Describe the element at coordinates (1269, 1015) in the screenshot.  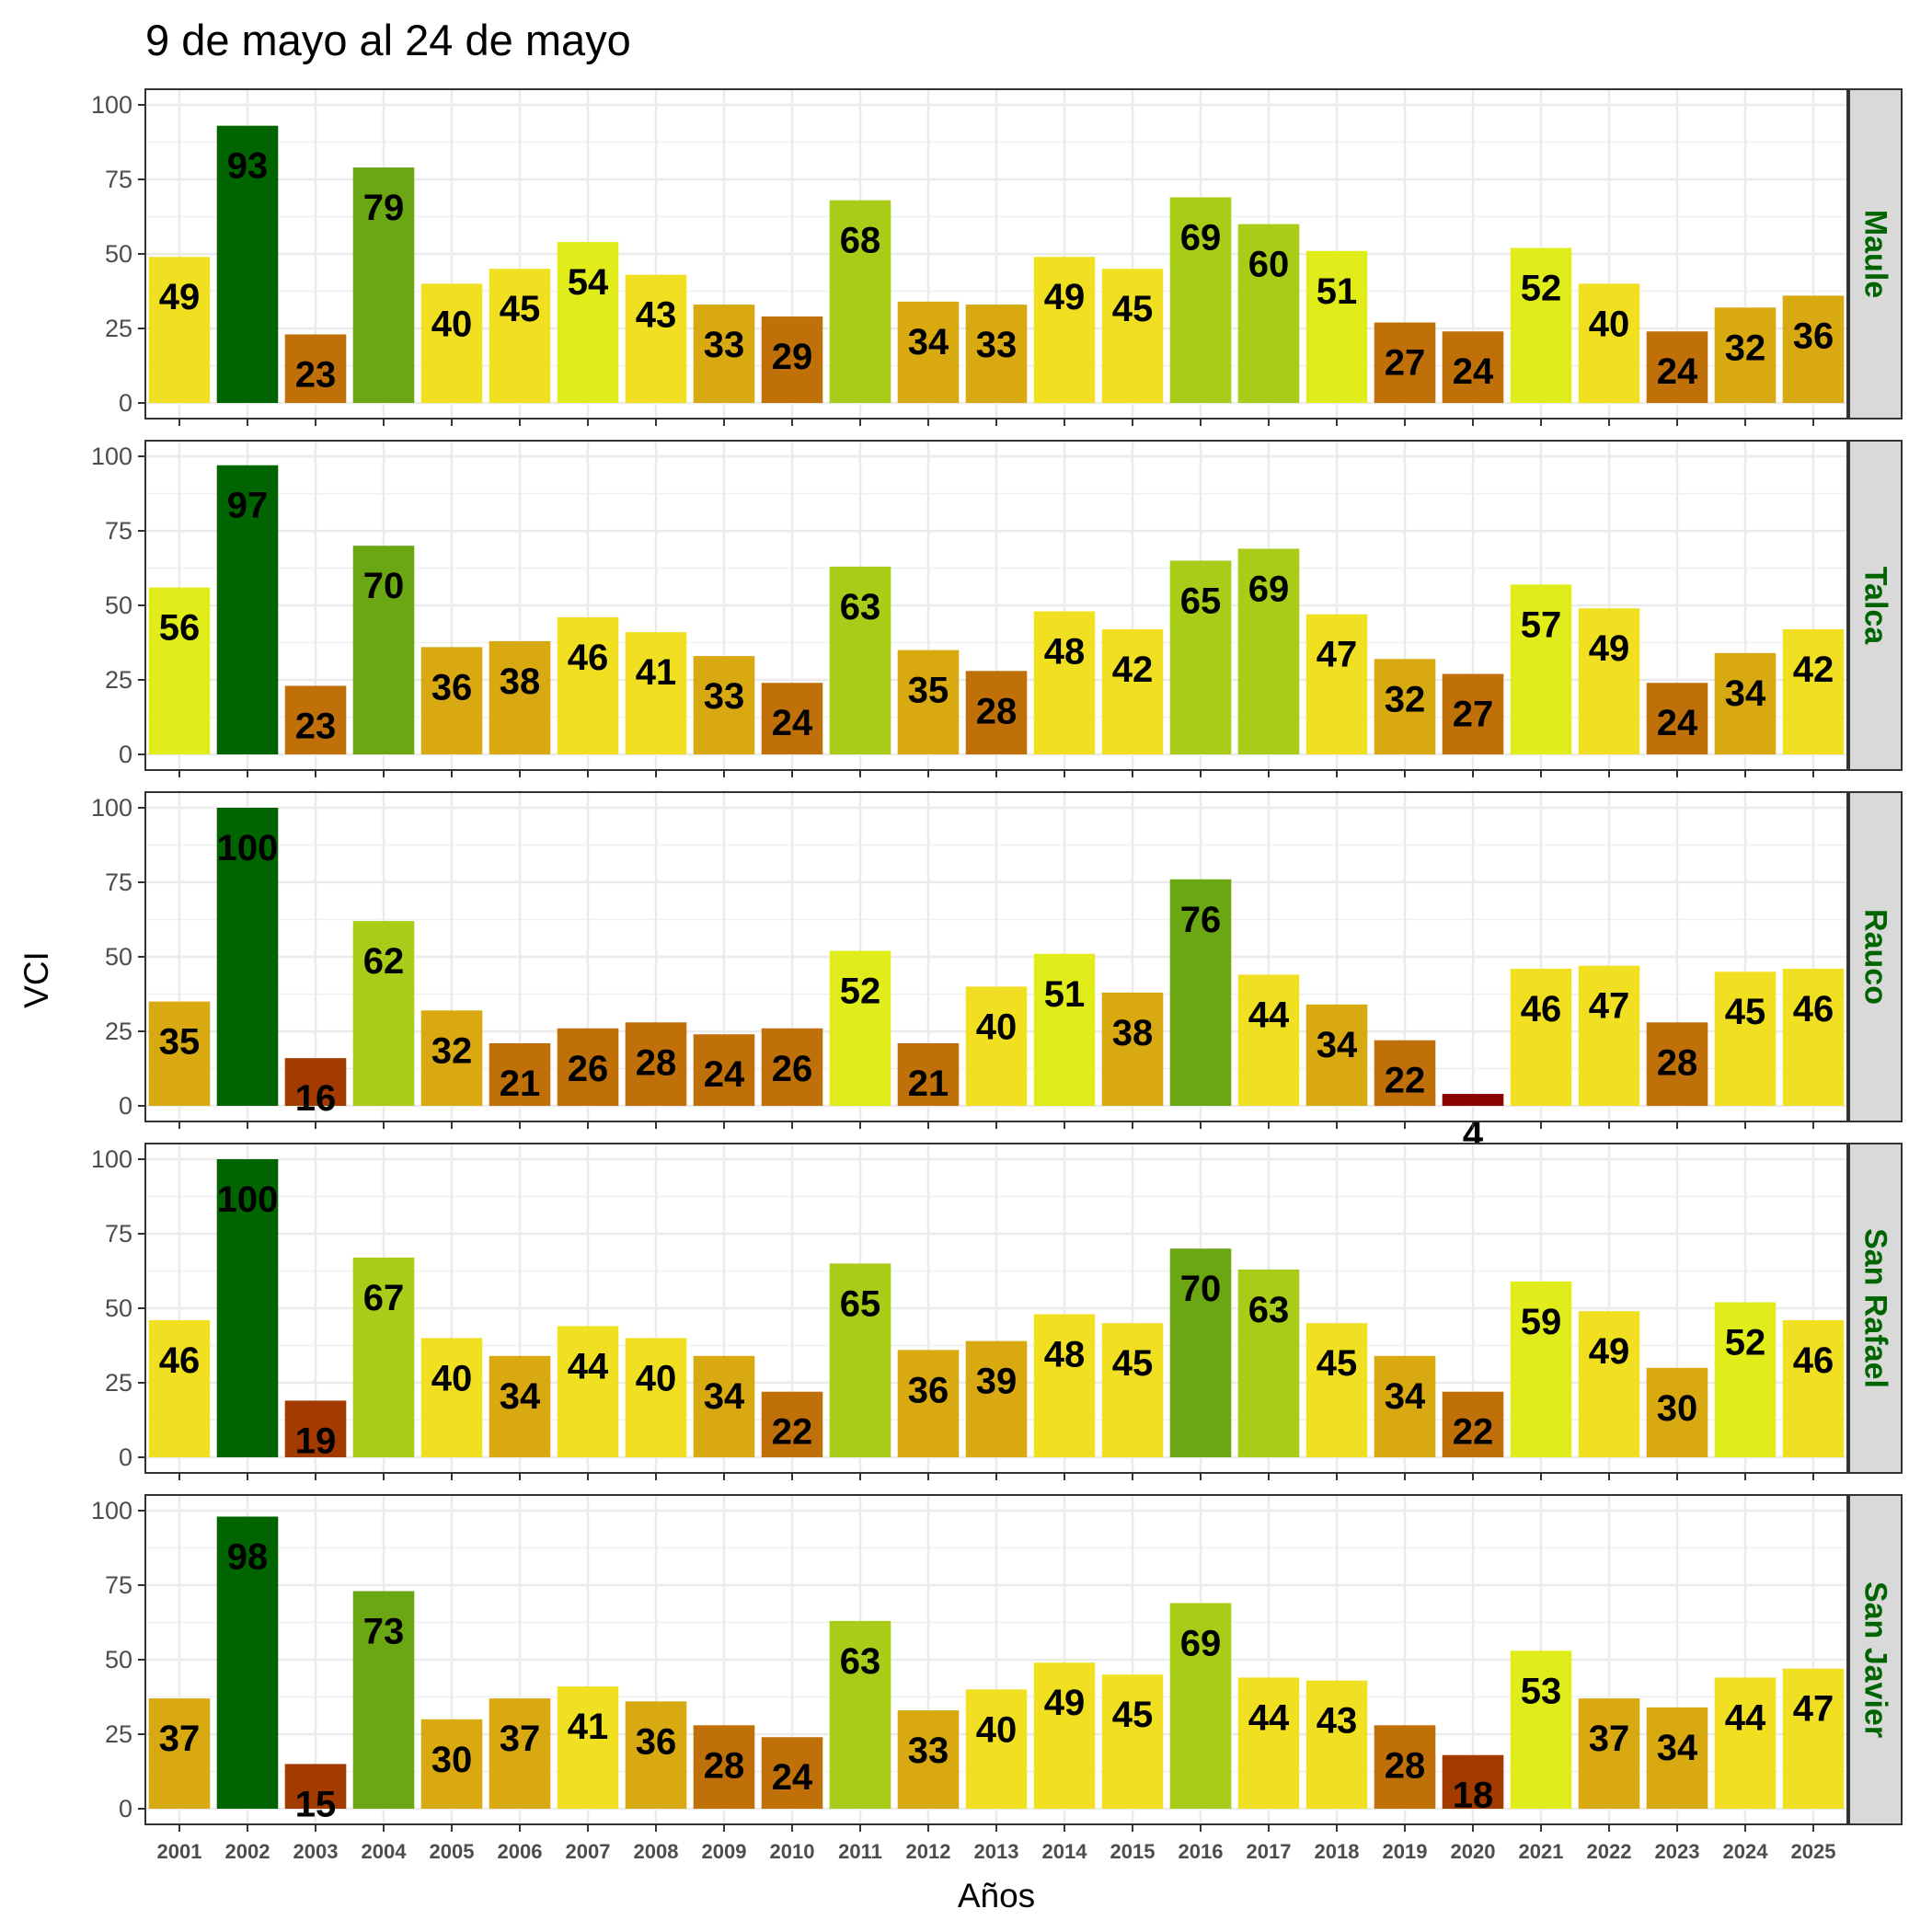
I see `bar-value-label: 44` at that location.